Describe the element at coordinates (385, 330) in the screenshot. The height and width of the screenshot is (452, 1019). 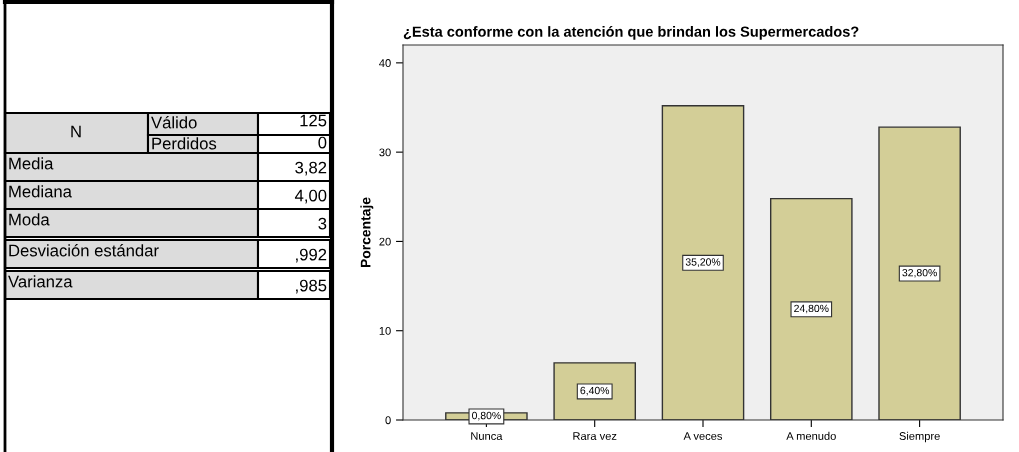
I see `y-tick-label: 10` at that location.